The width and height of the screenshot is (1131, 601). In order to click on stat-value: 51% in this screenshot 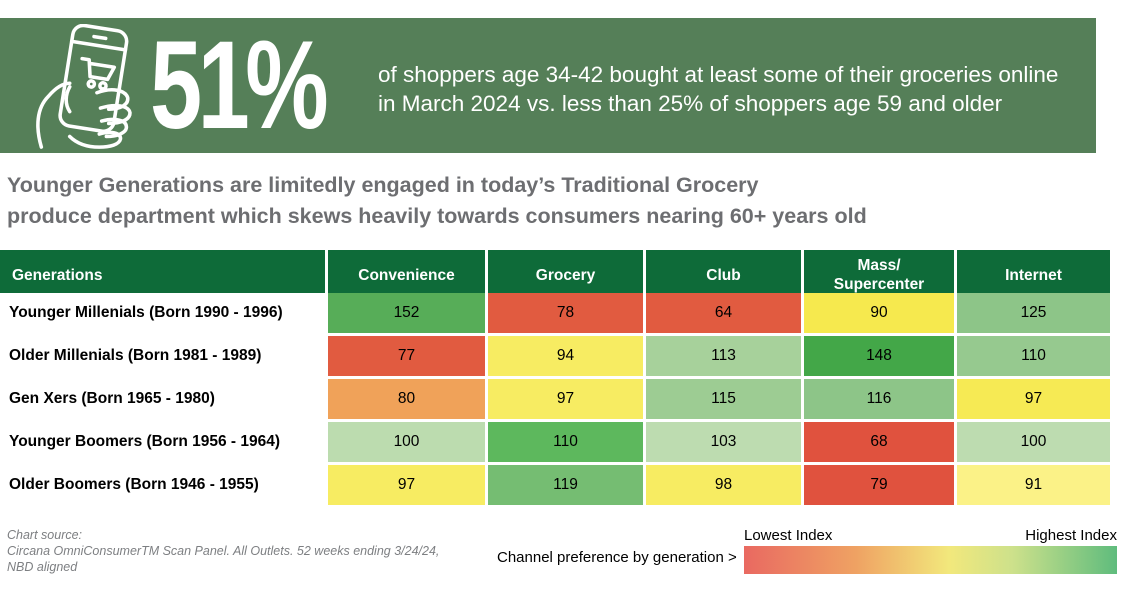, I will do `click(239, 85)`.